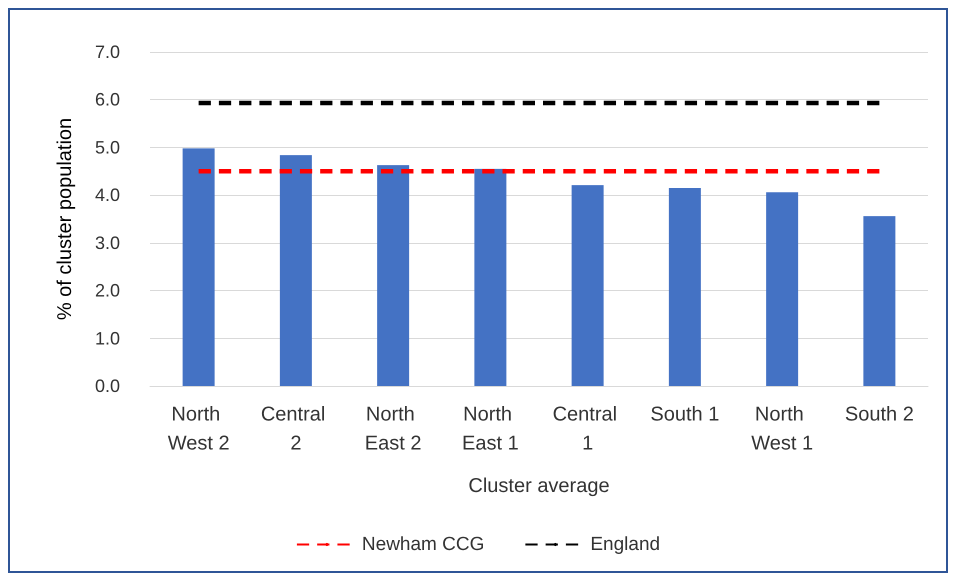 Image resolution: width=960 pixels, height=581 pixels. I want to click on x-tick-label: North East 2, so click(393, 429).